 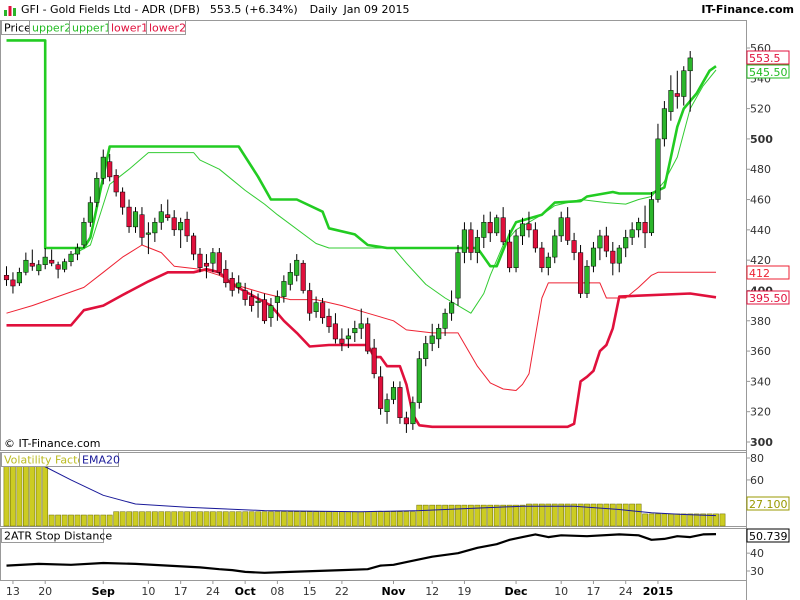 I want to click on lower2-tag-box, so click(x=768, y=297).